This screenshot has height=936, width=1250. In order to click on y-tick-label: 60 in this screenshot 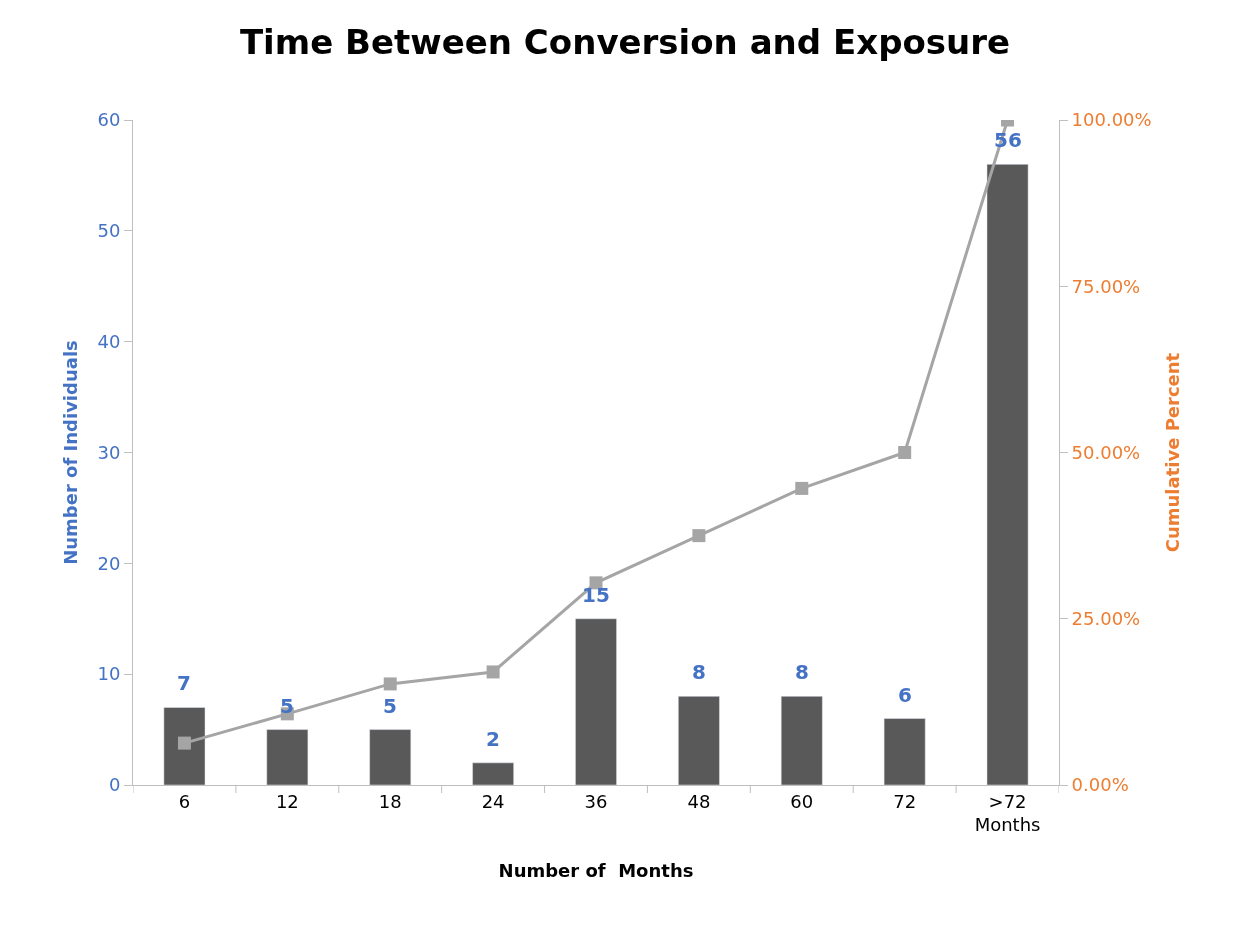, I will do `click(109, 120)`.